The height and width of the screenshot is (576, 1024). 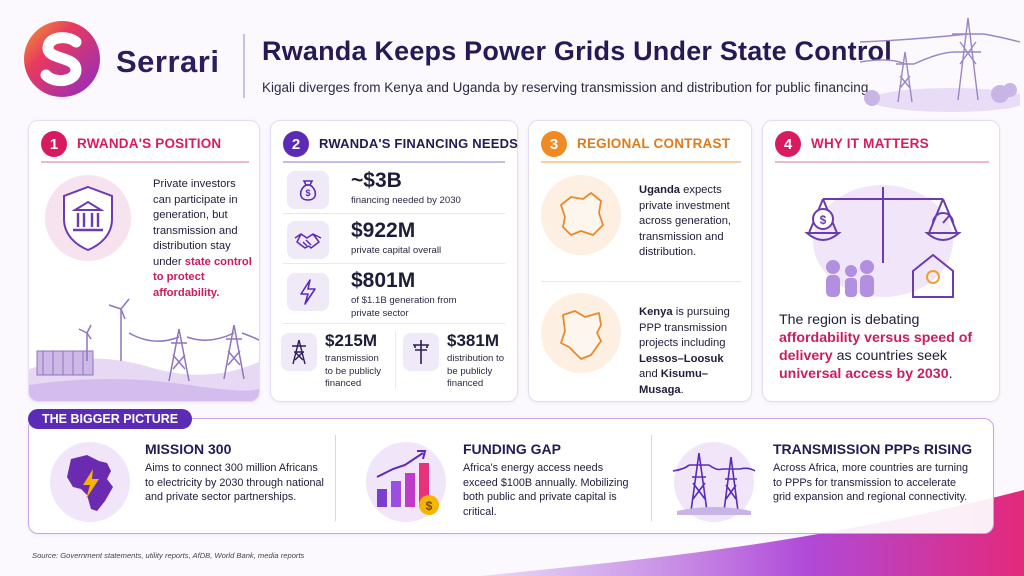 I want to click on why-text-3: ., so click(x=950, y=374).